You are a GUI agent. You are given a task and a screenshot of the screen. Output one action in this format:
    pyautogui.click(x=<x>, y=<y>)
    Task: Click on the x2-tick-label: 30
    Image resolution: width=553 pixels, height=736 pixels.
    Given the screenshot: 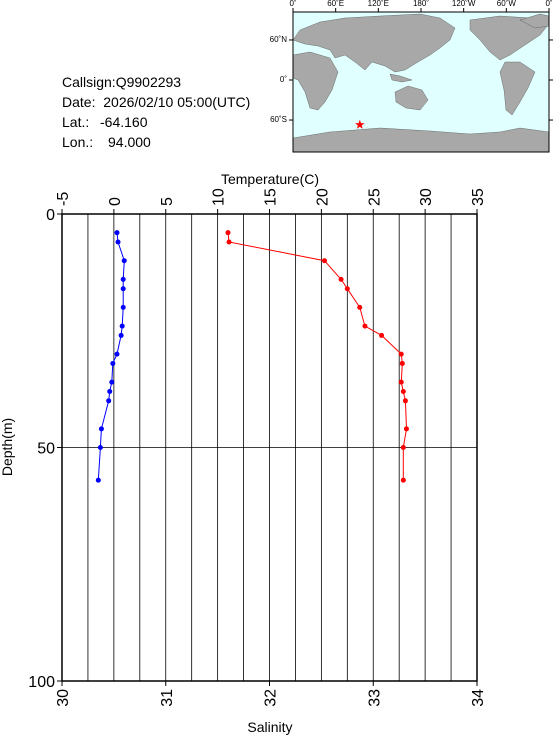 What is the action you would take?
    pyautogui.click(x=426, y=197)
    